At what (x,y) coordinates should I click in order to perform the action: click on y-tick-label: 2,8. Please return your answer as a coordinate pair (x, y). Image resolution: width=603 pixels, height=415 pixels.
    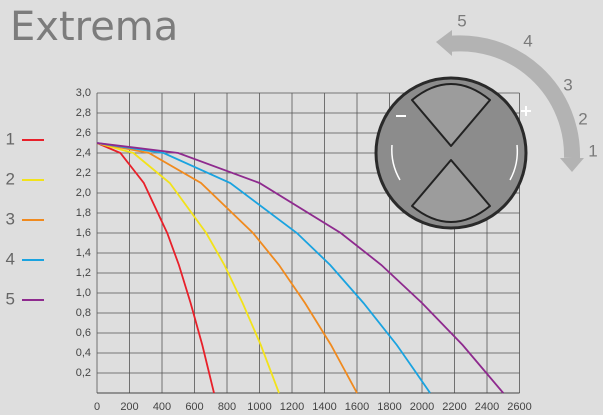
    Looking at the image, I should click on (83, 113).